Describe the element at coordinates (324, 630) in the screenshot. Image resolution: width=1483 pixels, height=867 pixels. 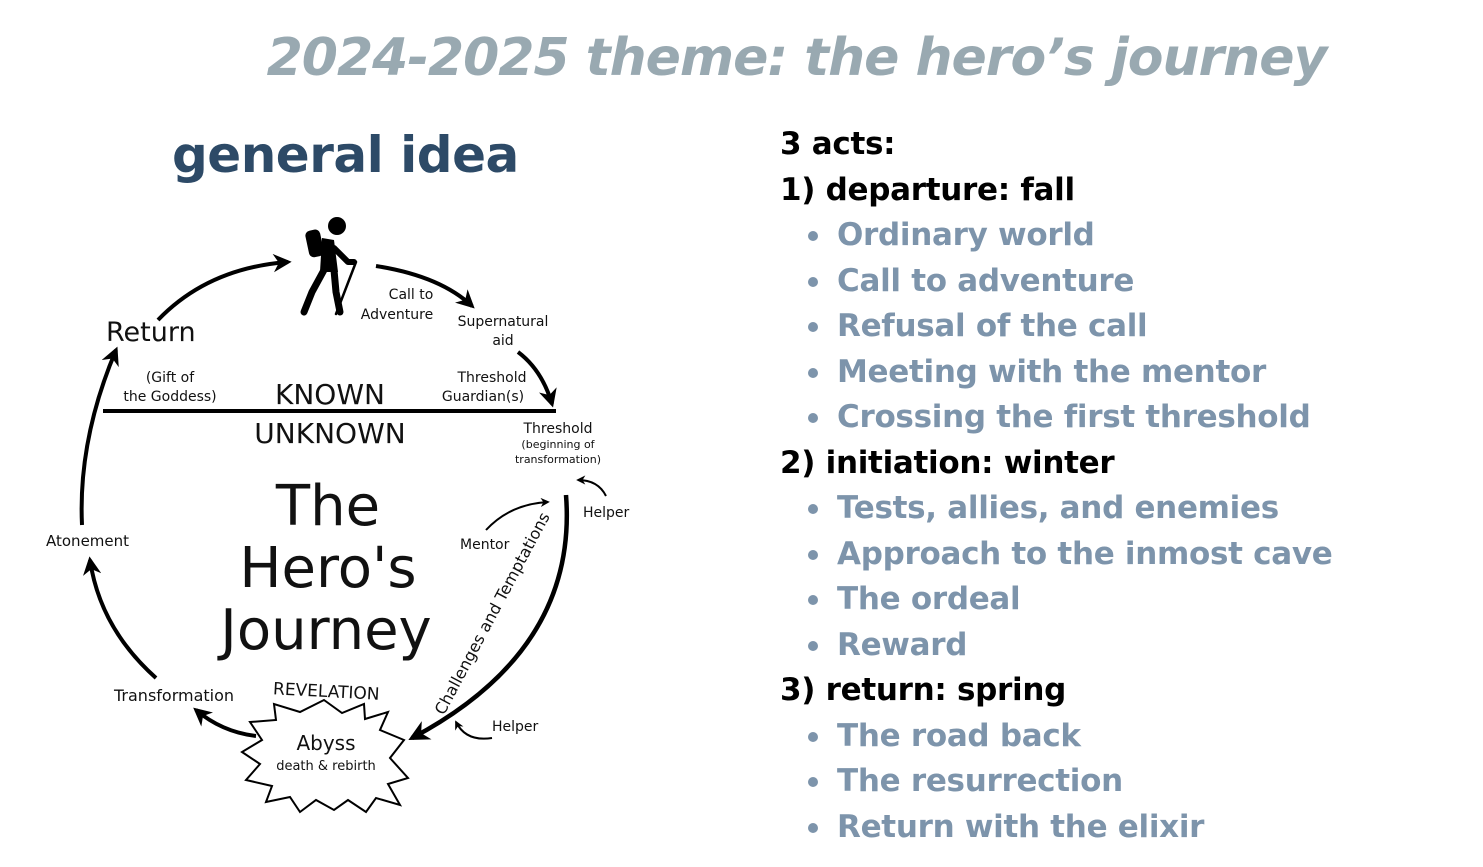
I see `diagram-title-line-3: Journey` at that location.